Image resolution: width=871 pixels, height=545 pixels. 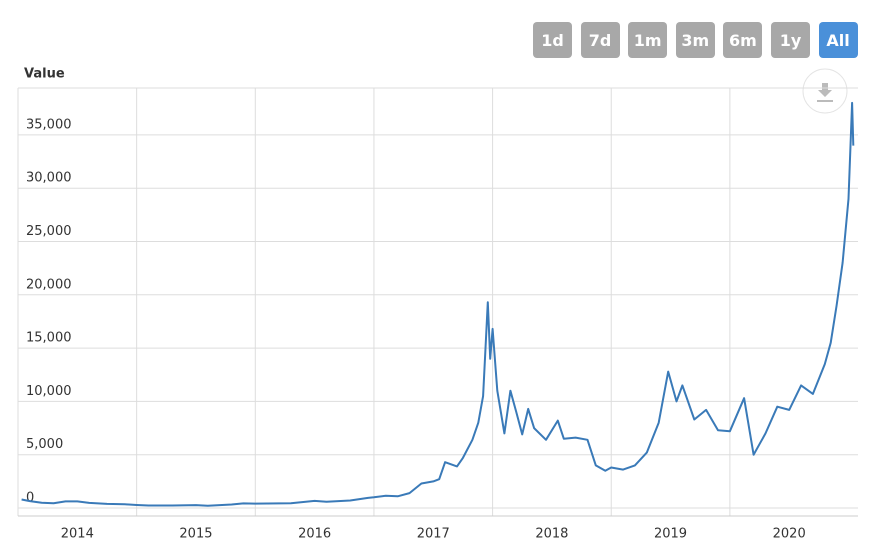 I want to click on y-tick-label: 15,000, so click(x=49, y=338).